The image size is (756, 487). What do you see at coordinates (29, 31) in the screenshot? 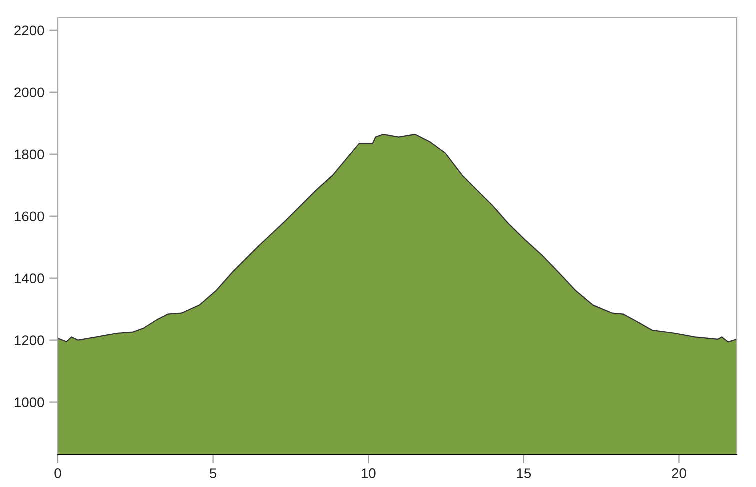
I see `y-tick-label: 2200` at bounding box center [29, 31].